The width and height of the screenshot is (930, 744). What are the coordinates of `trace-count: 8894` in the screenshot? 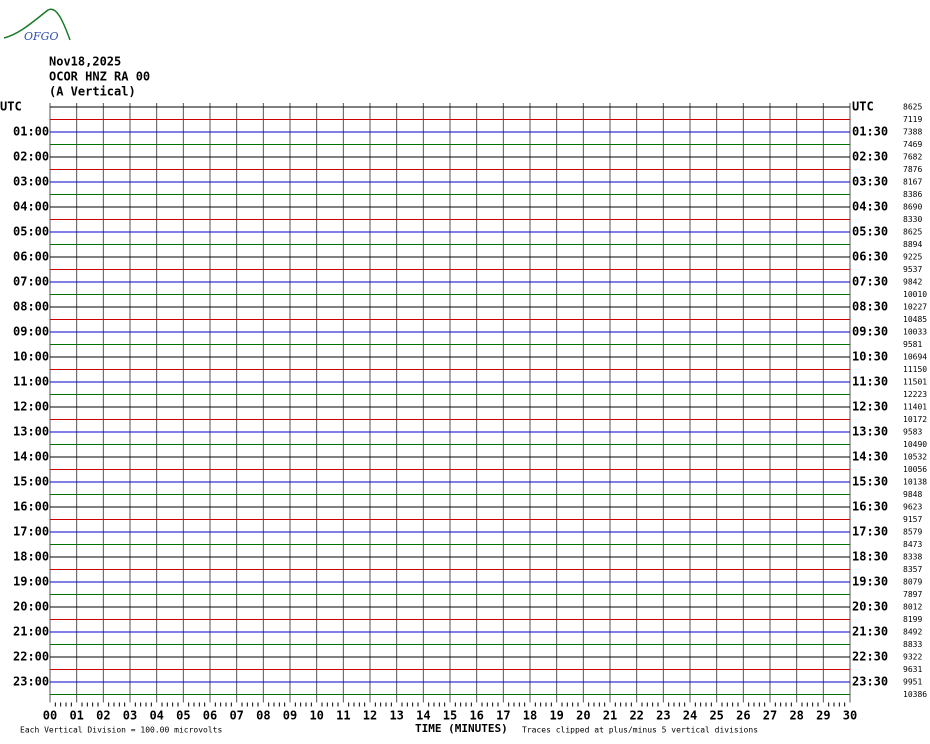 It's located at (912, 244).